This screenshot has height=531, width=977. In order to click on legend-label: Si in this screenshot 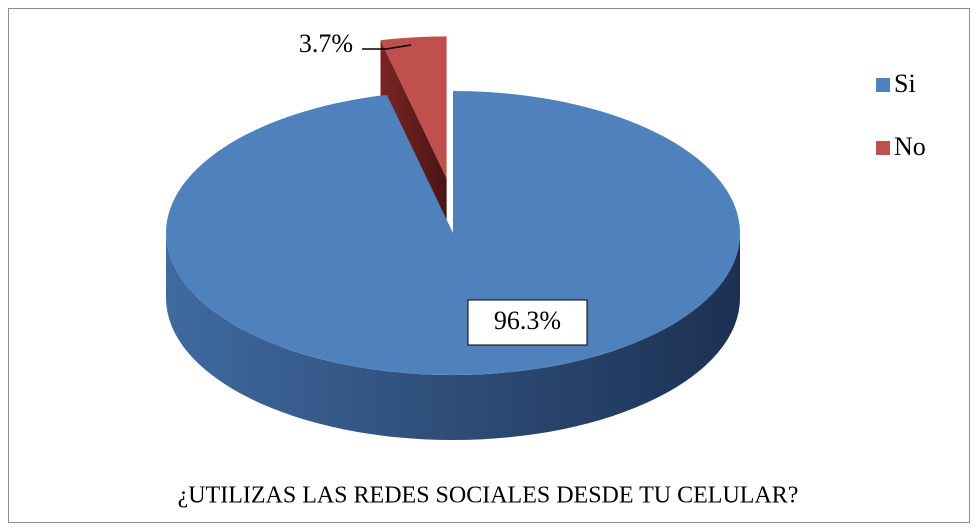, I will do `click(905, 83)`.